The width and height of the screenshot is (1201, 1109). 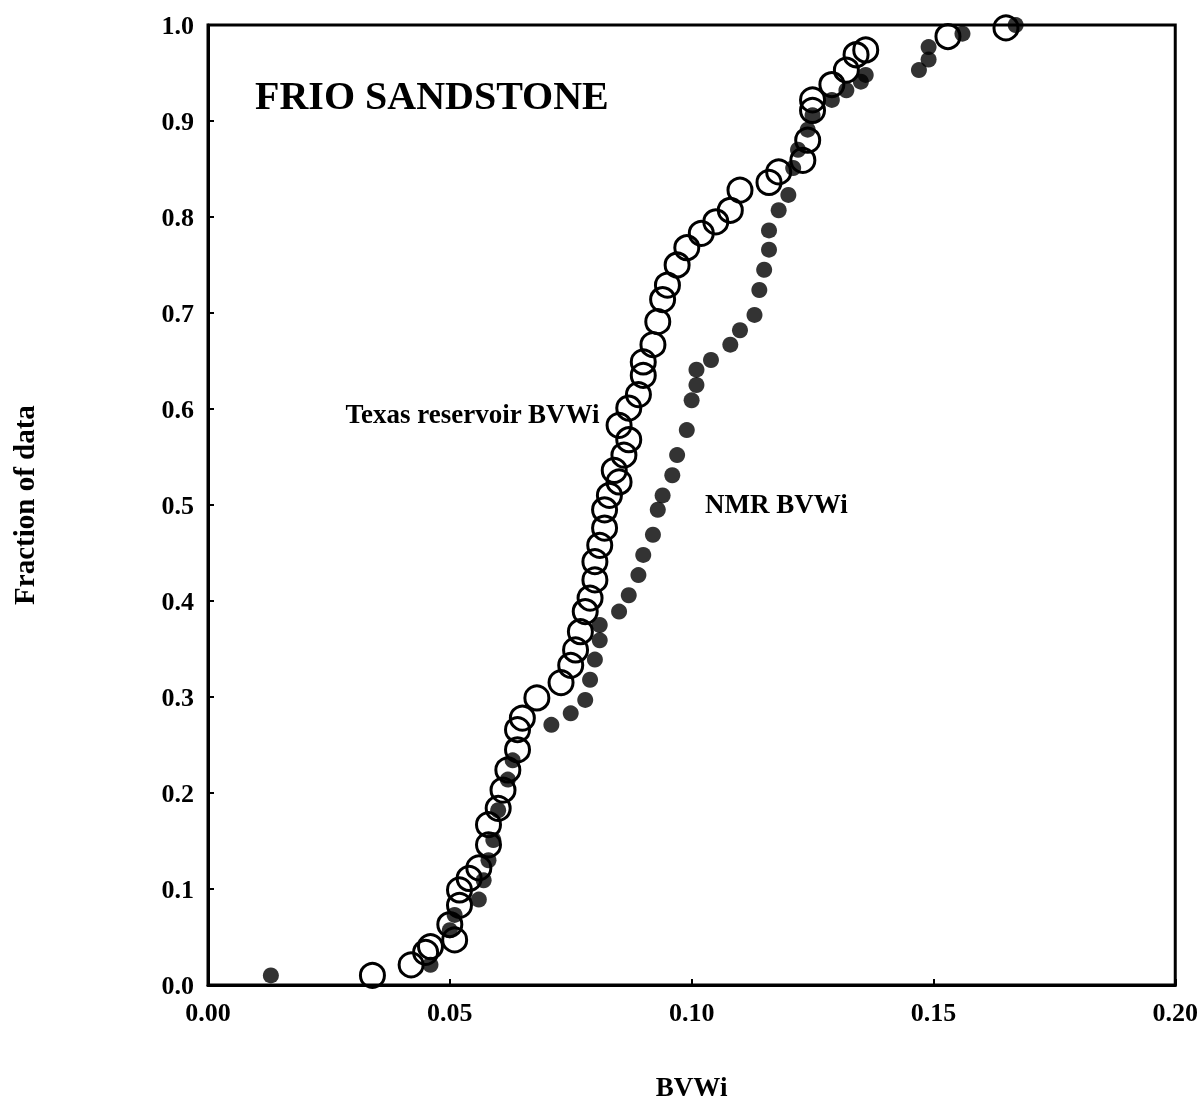 What do you see at coordinates (177, 985) in the screenshot?
I see `y-tick-label: 0.0` at bounding box center [177, 985].